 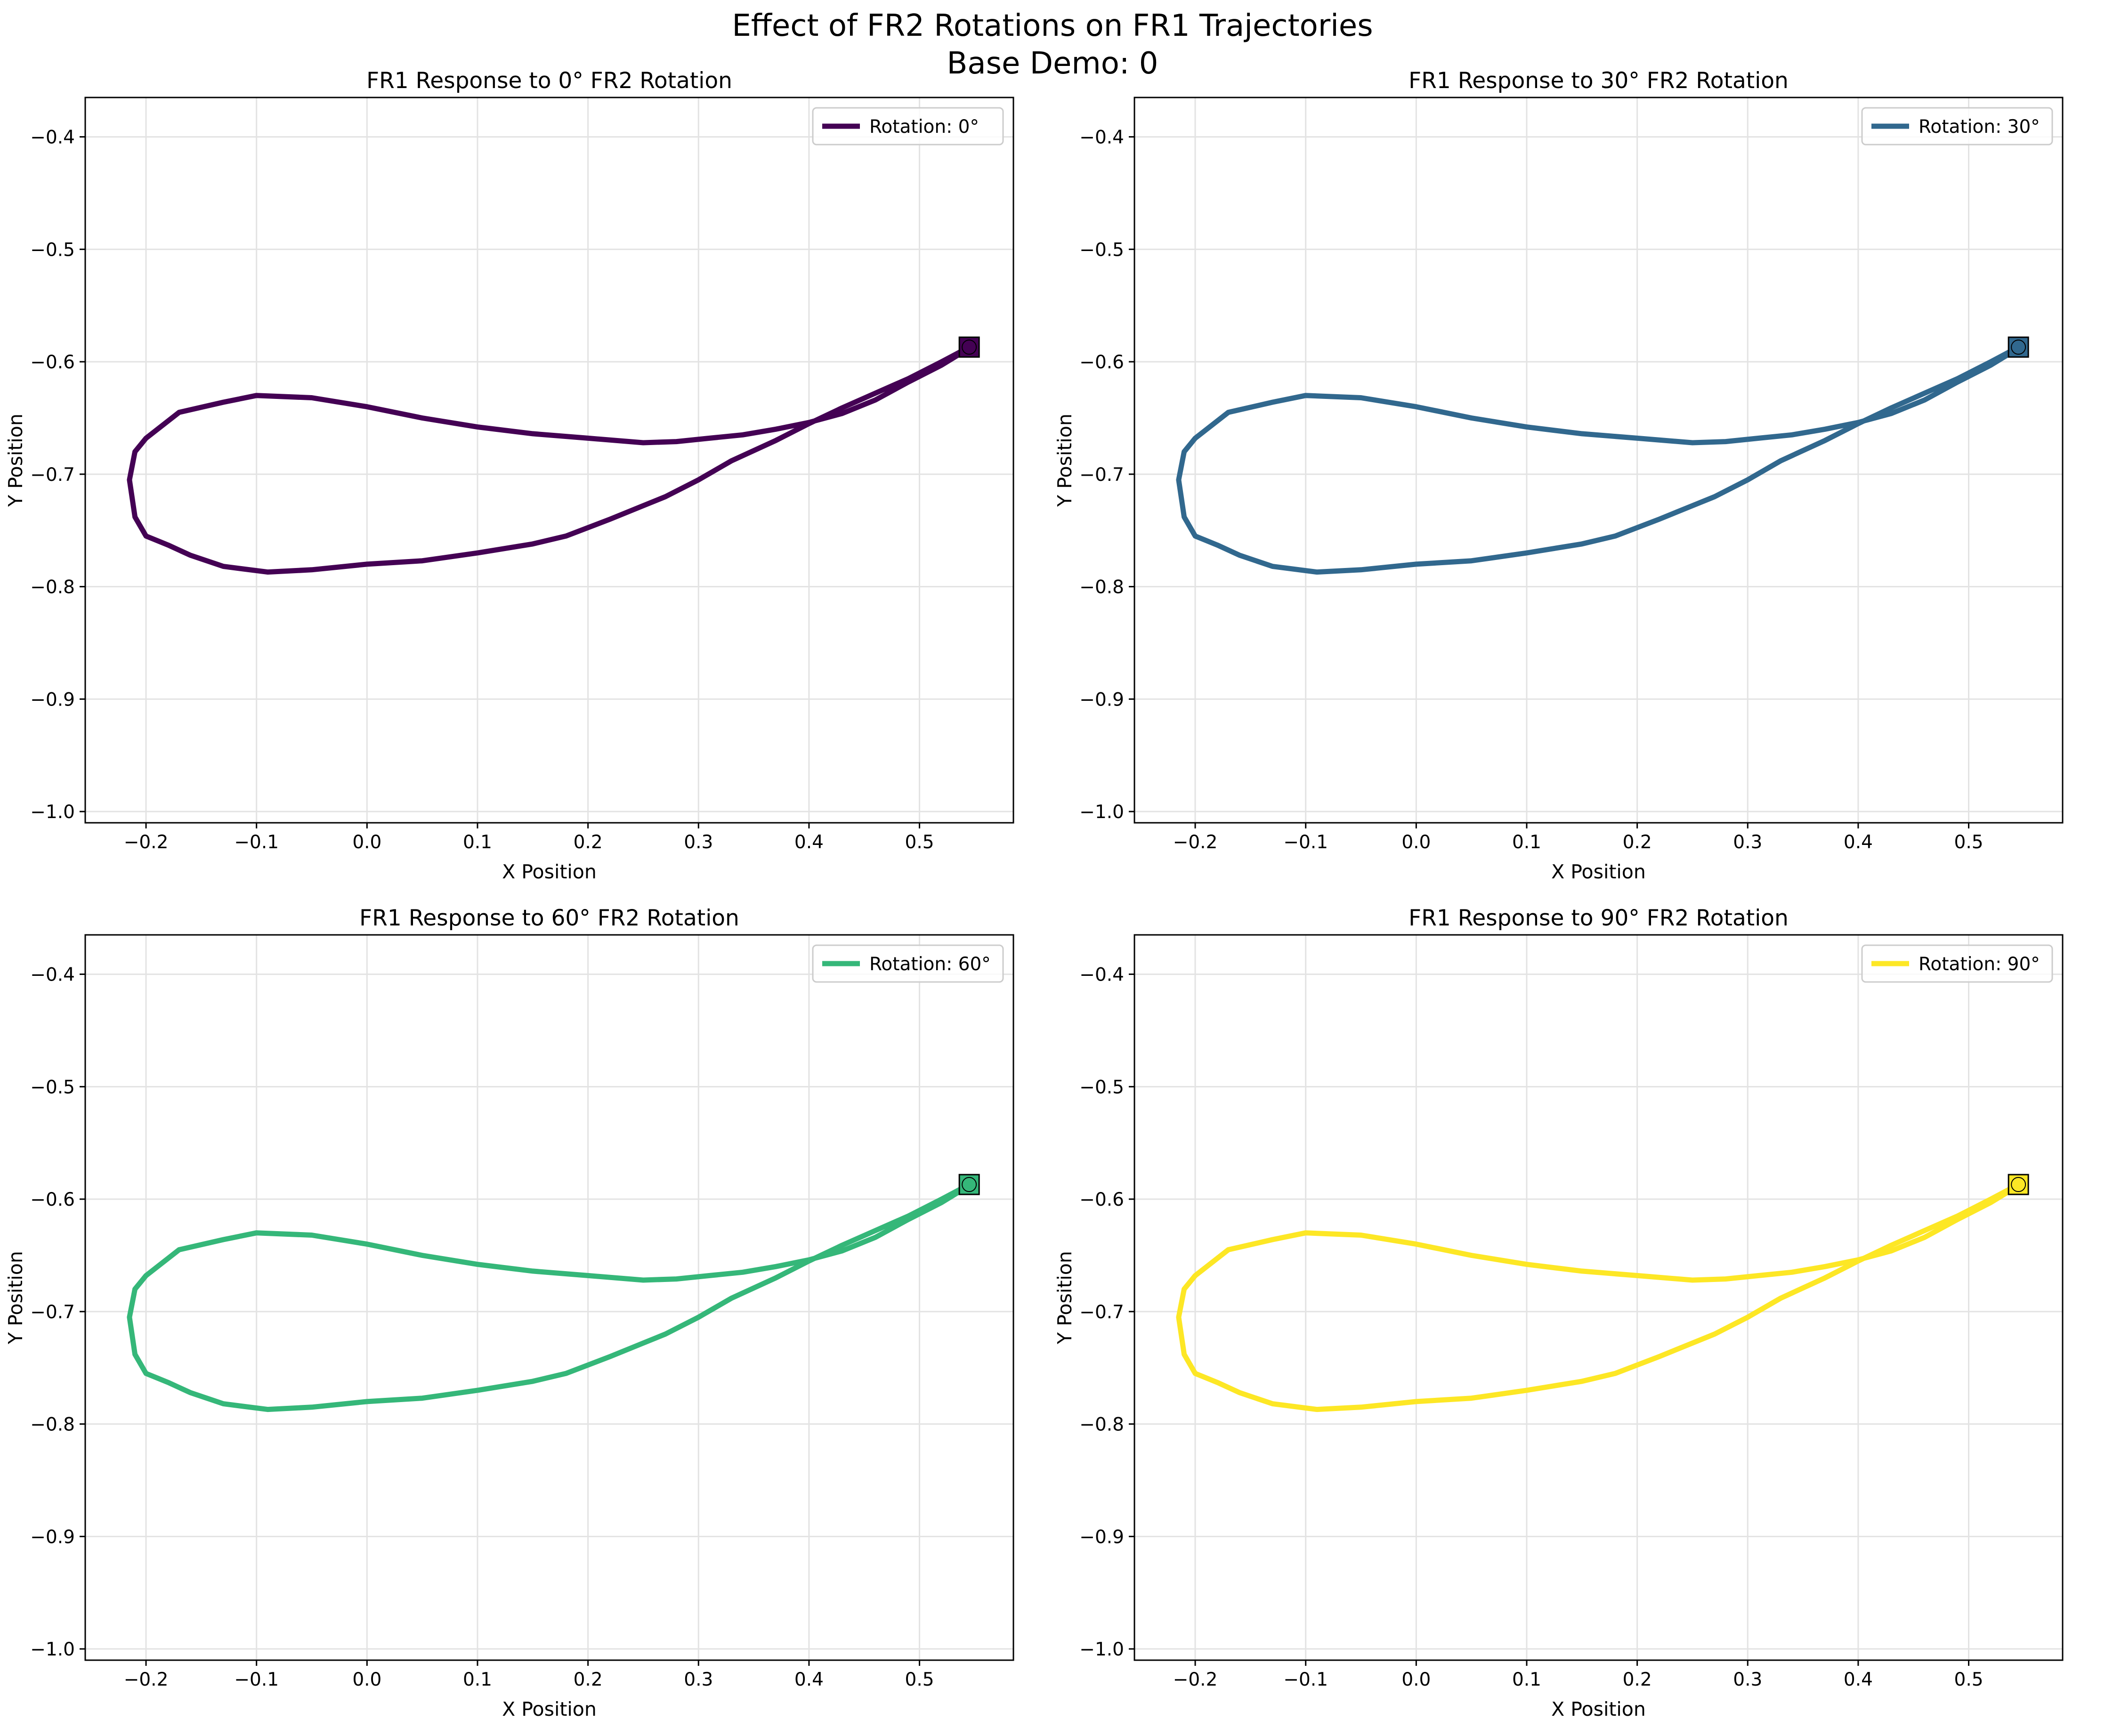 I want to click on legend-label: Rotation: 60°, so click(x=930, y=964).